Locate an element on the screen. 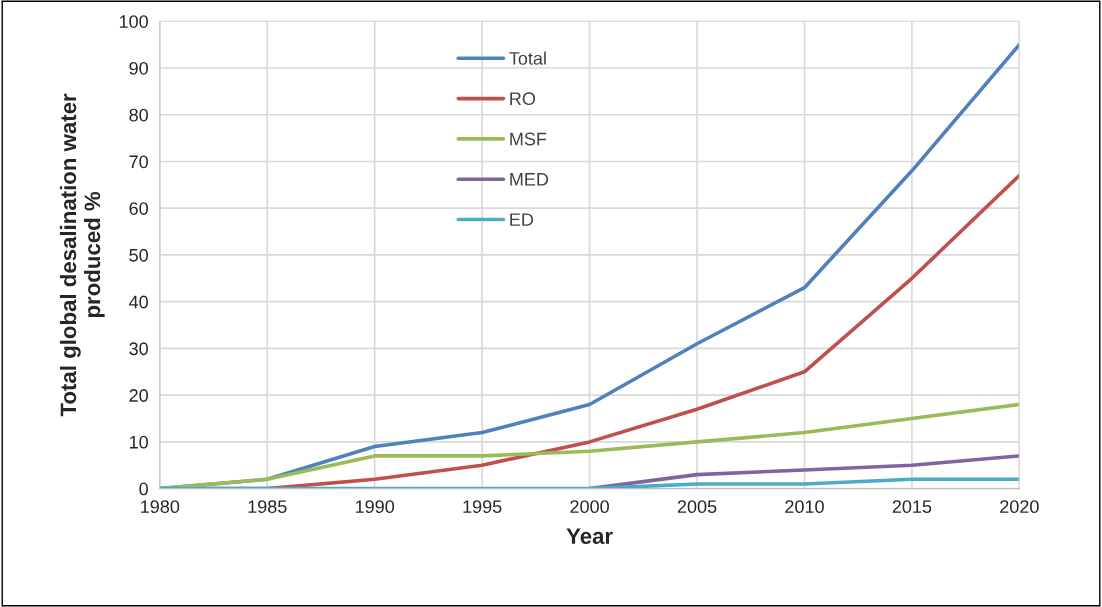  legend-label: RO is located at coordinates (523, 99).